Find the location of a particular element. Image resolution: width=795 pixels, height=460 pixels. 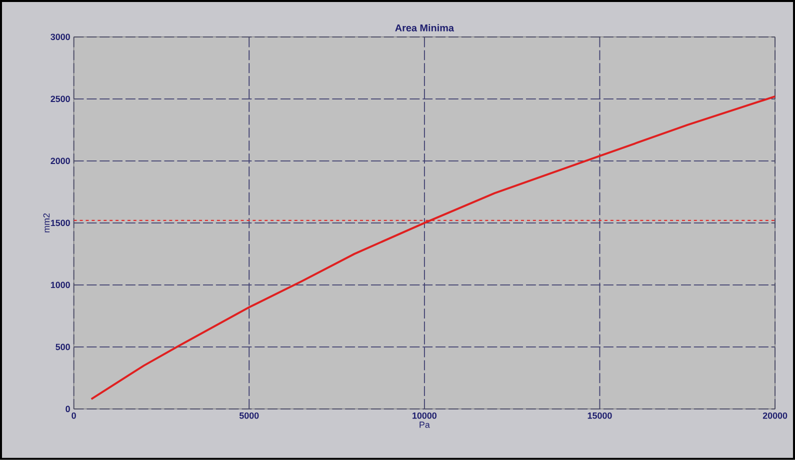

y-tick-label: 2000 is located at coordinates (60, 161).